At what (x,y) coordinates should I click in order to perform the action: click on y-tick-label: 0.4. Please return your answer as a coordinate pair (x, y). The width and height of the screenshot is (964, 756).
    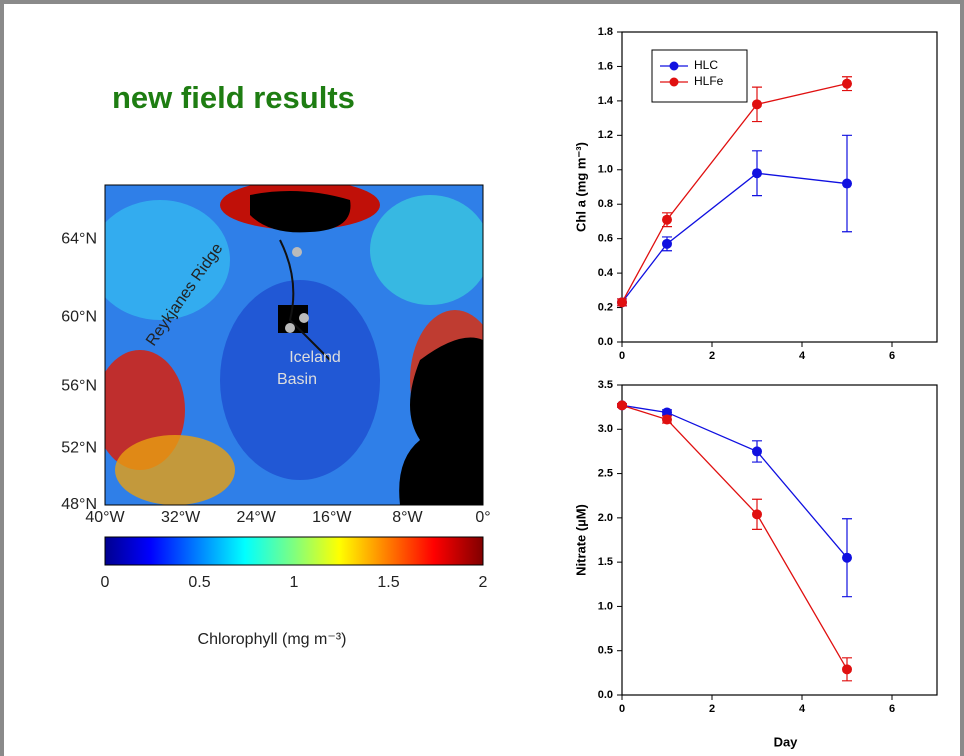
    Looking at the image, I should click on (606, 273).